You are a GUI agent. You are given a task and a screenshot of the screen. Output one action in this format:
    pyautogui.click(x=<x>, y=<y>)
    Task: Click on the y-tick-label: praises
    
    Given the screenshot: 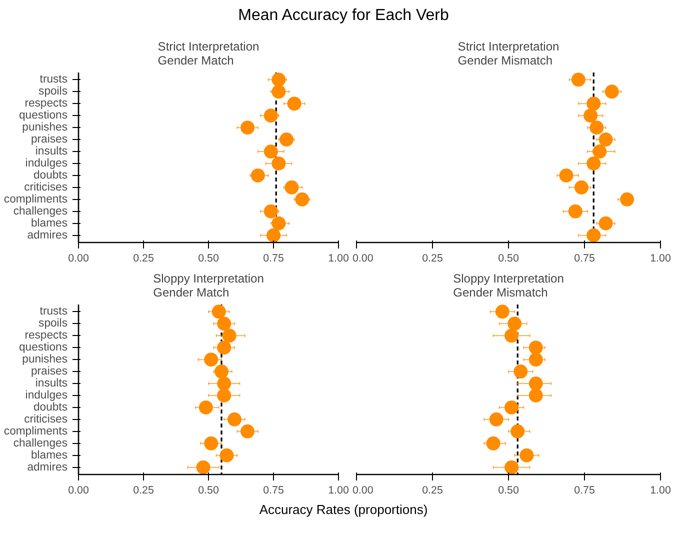 What is the action you would take?
    pyautogui.click(x=49, y=372)
    